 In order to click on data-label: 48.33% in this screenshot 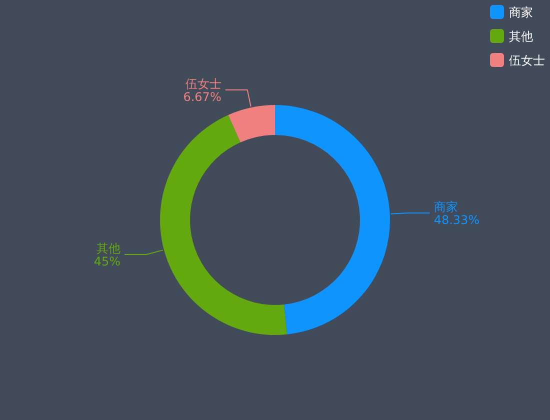, I will do `click(457, 220)`.